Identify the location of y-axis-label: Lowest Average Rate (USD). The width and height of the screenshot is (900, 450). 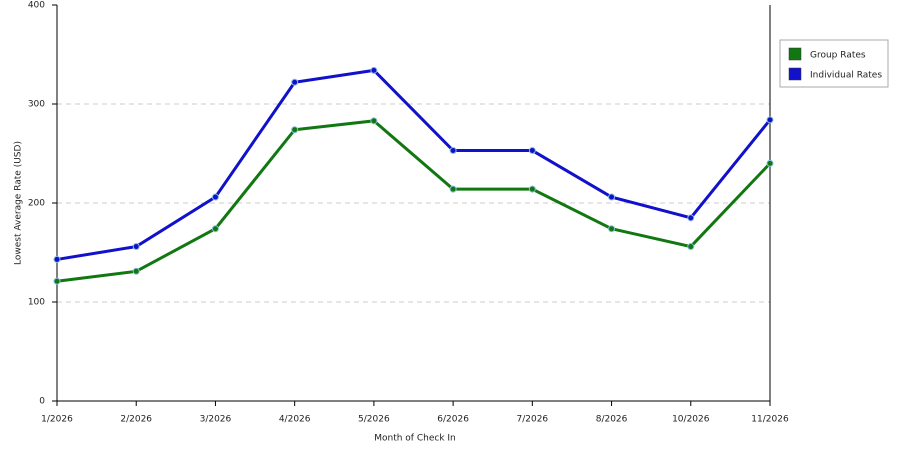
(19, 203).